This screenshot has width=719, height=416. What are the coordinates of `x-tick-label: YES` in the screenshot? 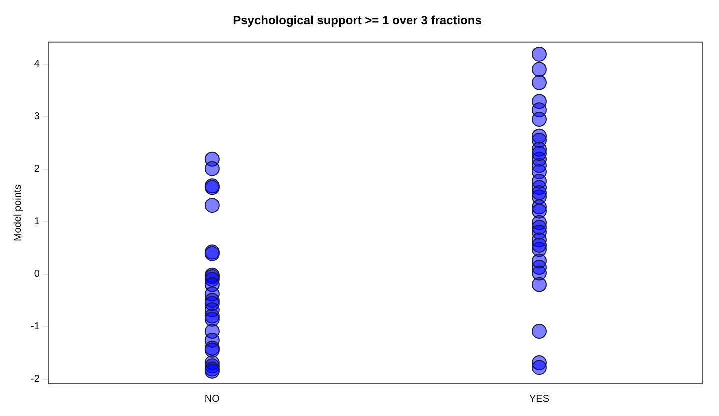 It's located at (539, 399).